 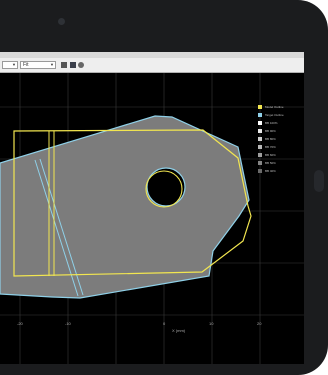 I want to click on legend-item: BB 80%, so click(x=278, y=139).